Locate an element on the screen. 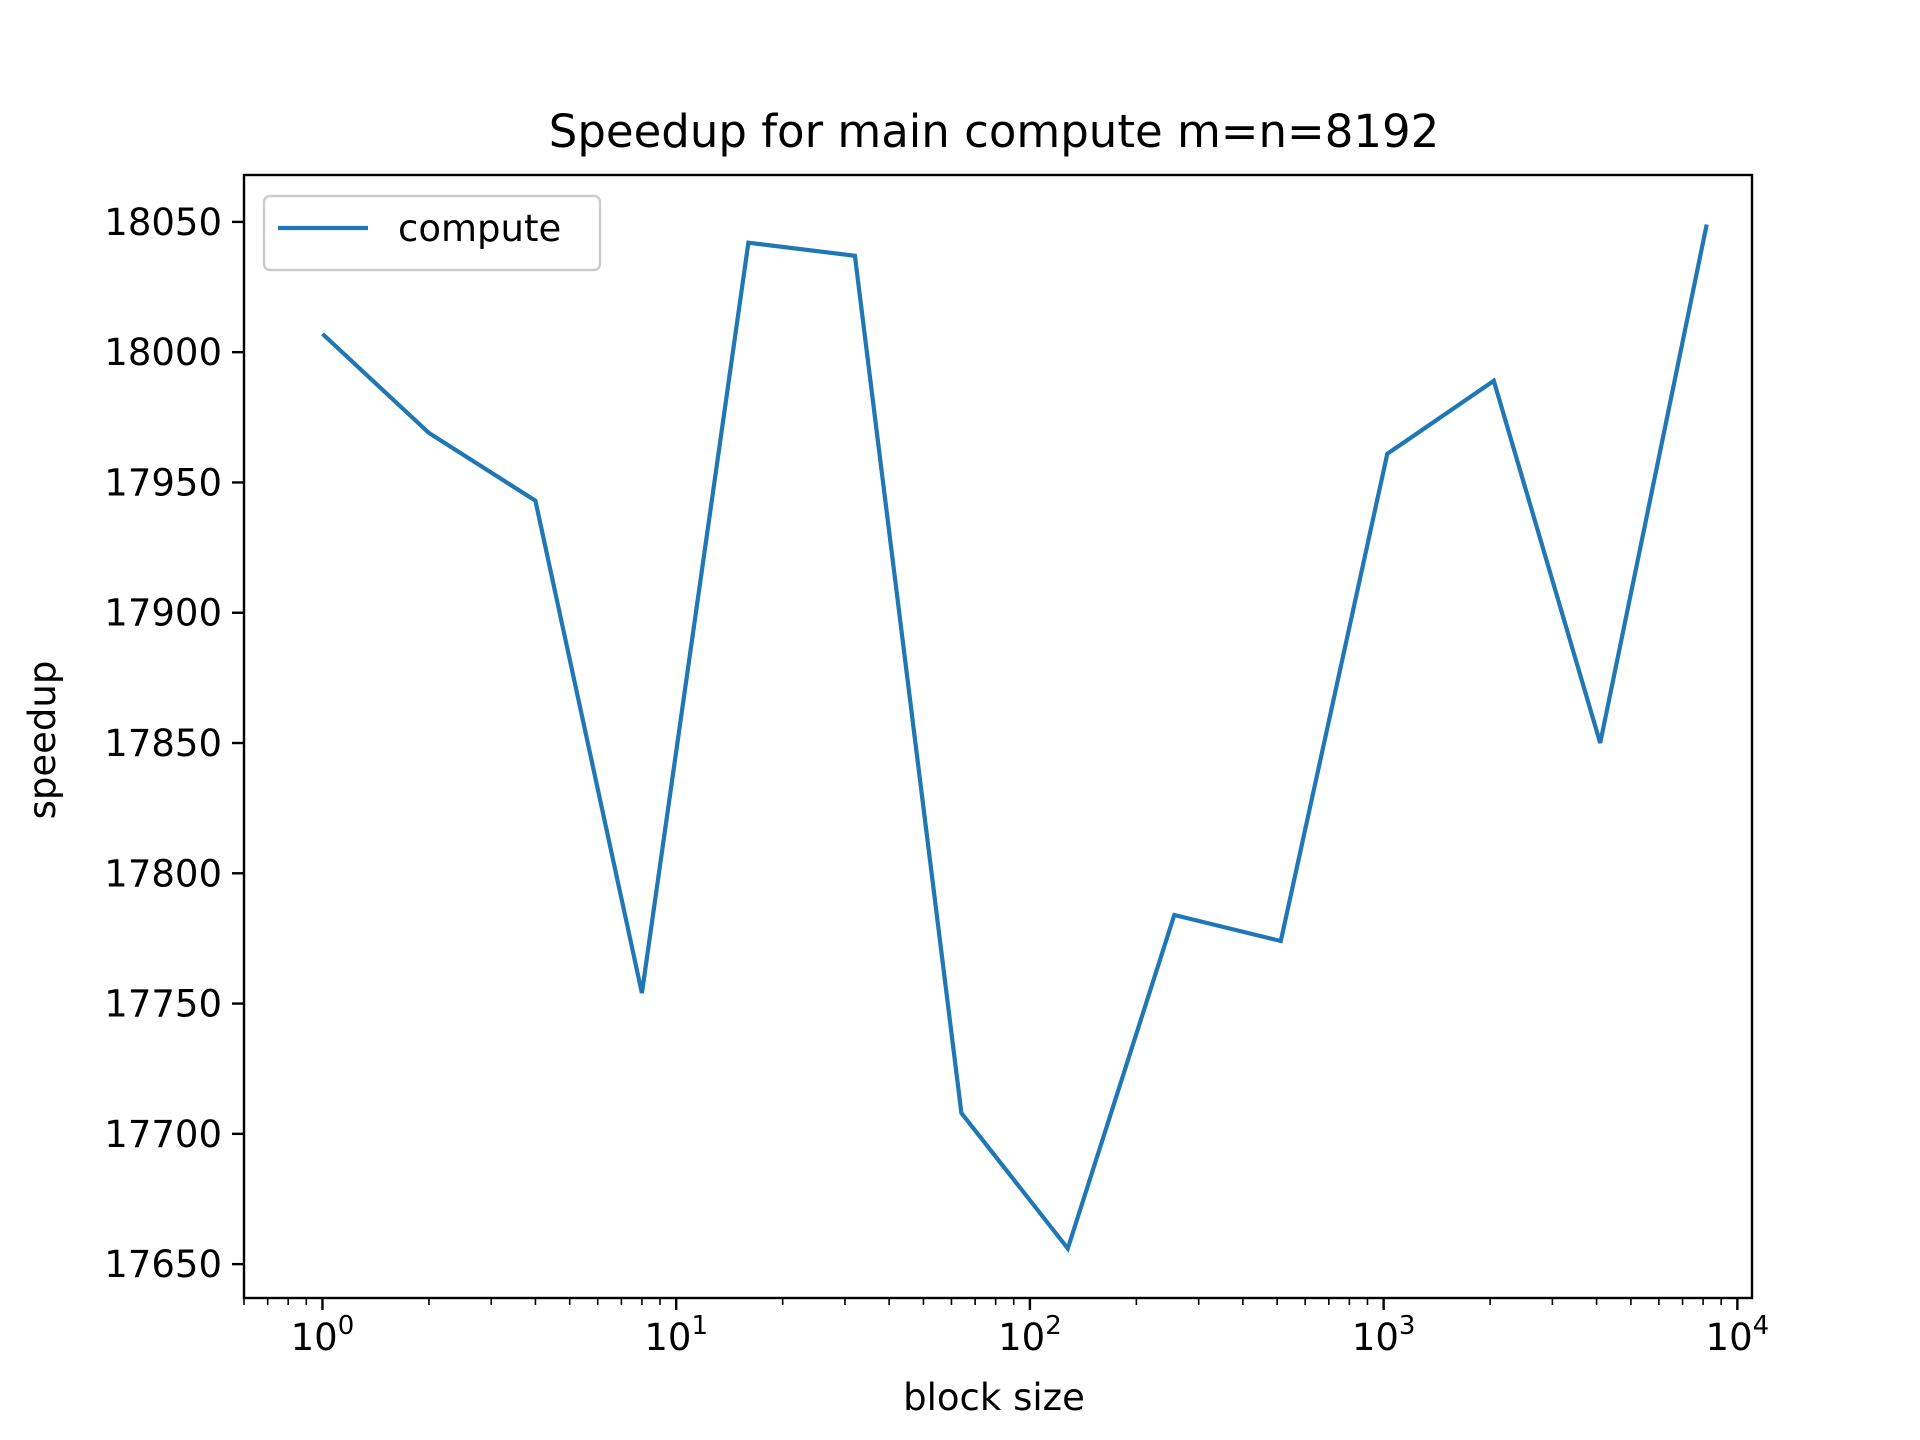  x-tick-label: 10⁴ is located at coordinates (1738, 1335).